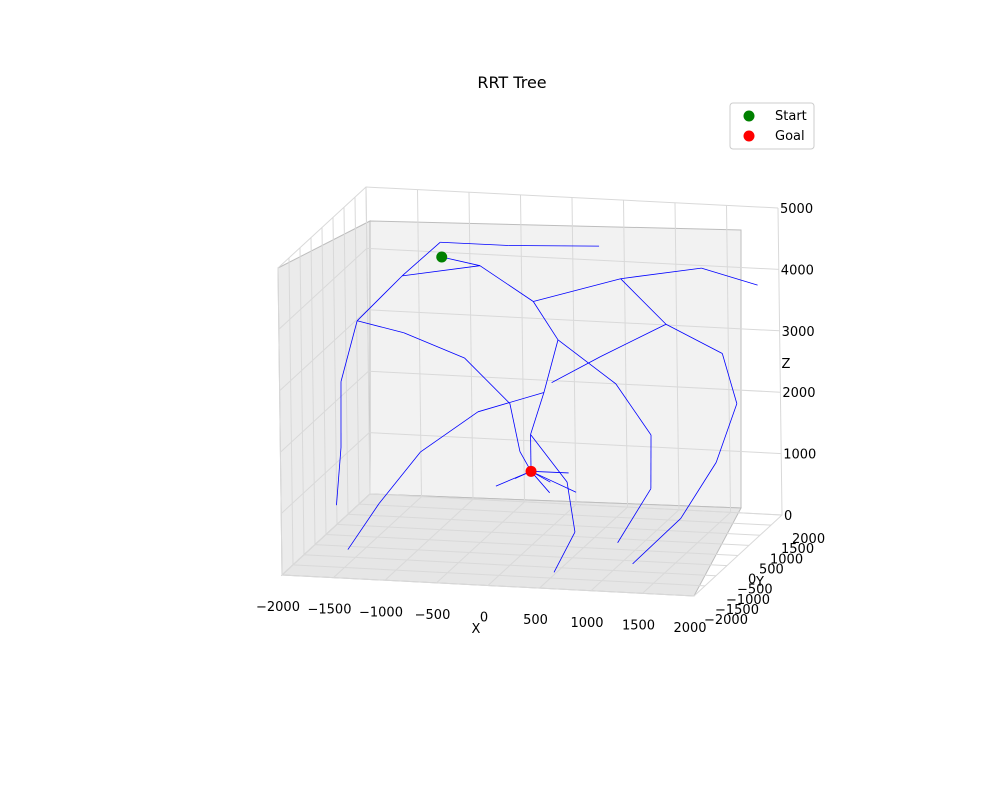  Describe the element at coordinates (799, 455) in the screenshot. I see `z-tick-label: 1000` at that location.